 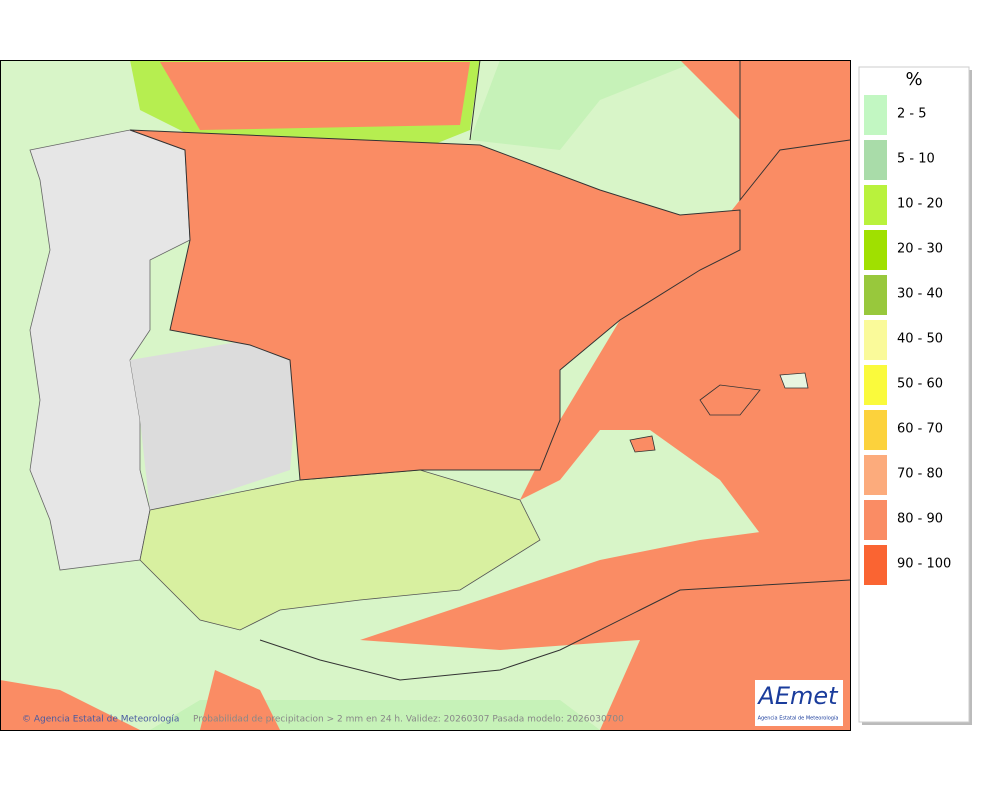 I want to click on field-south-sea, so click(x=605, y=625).